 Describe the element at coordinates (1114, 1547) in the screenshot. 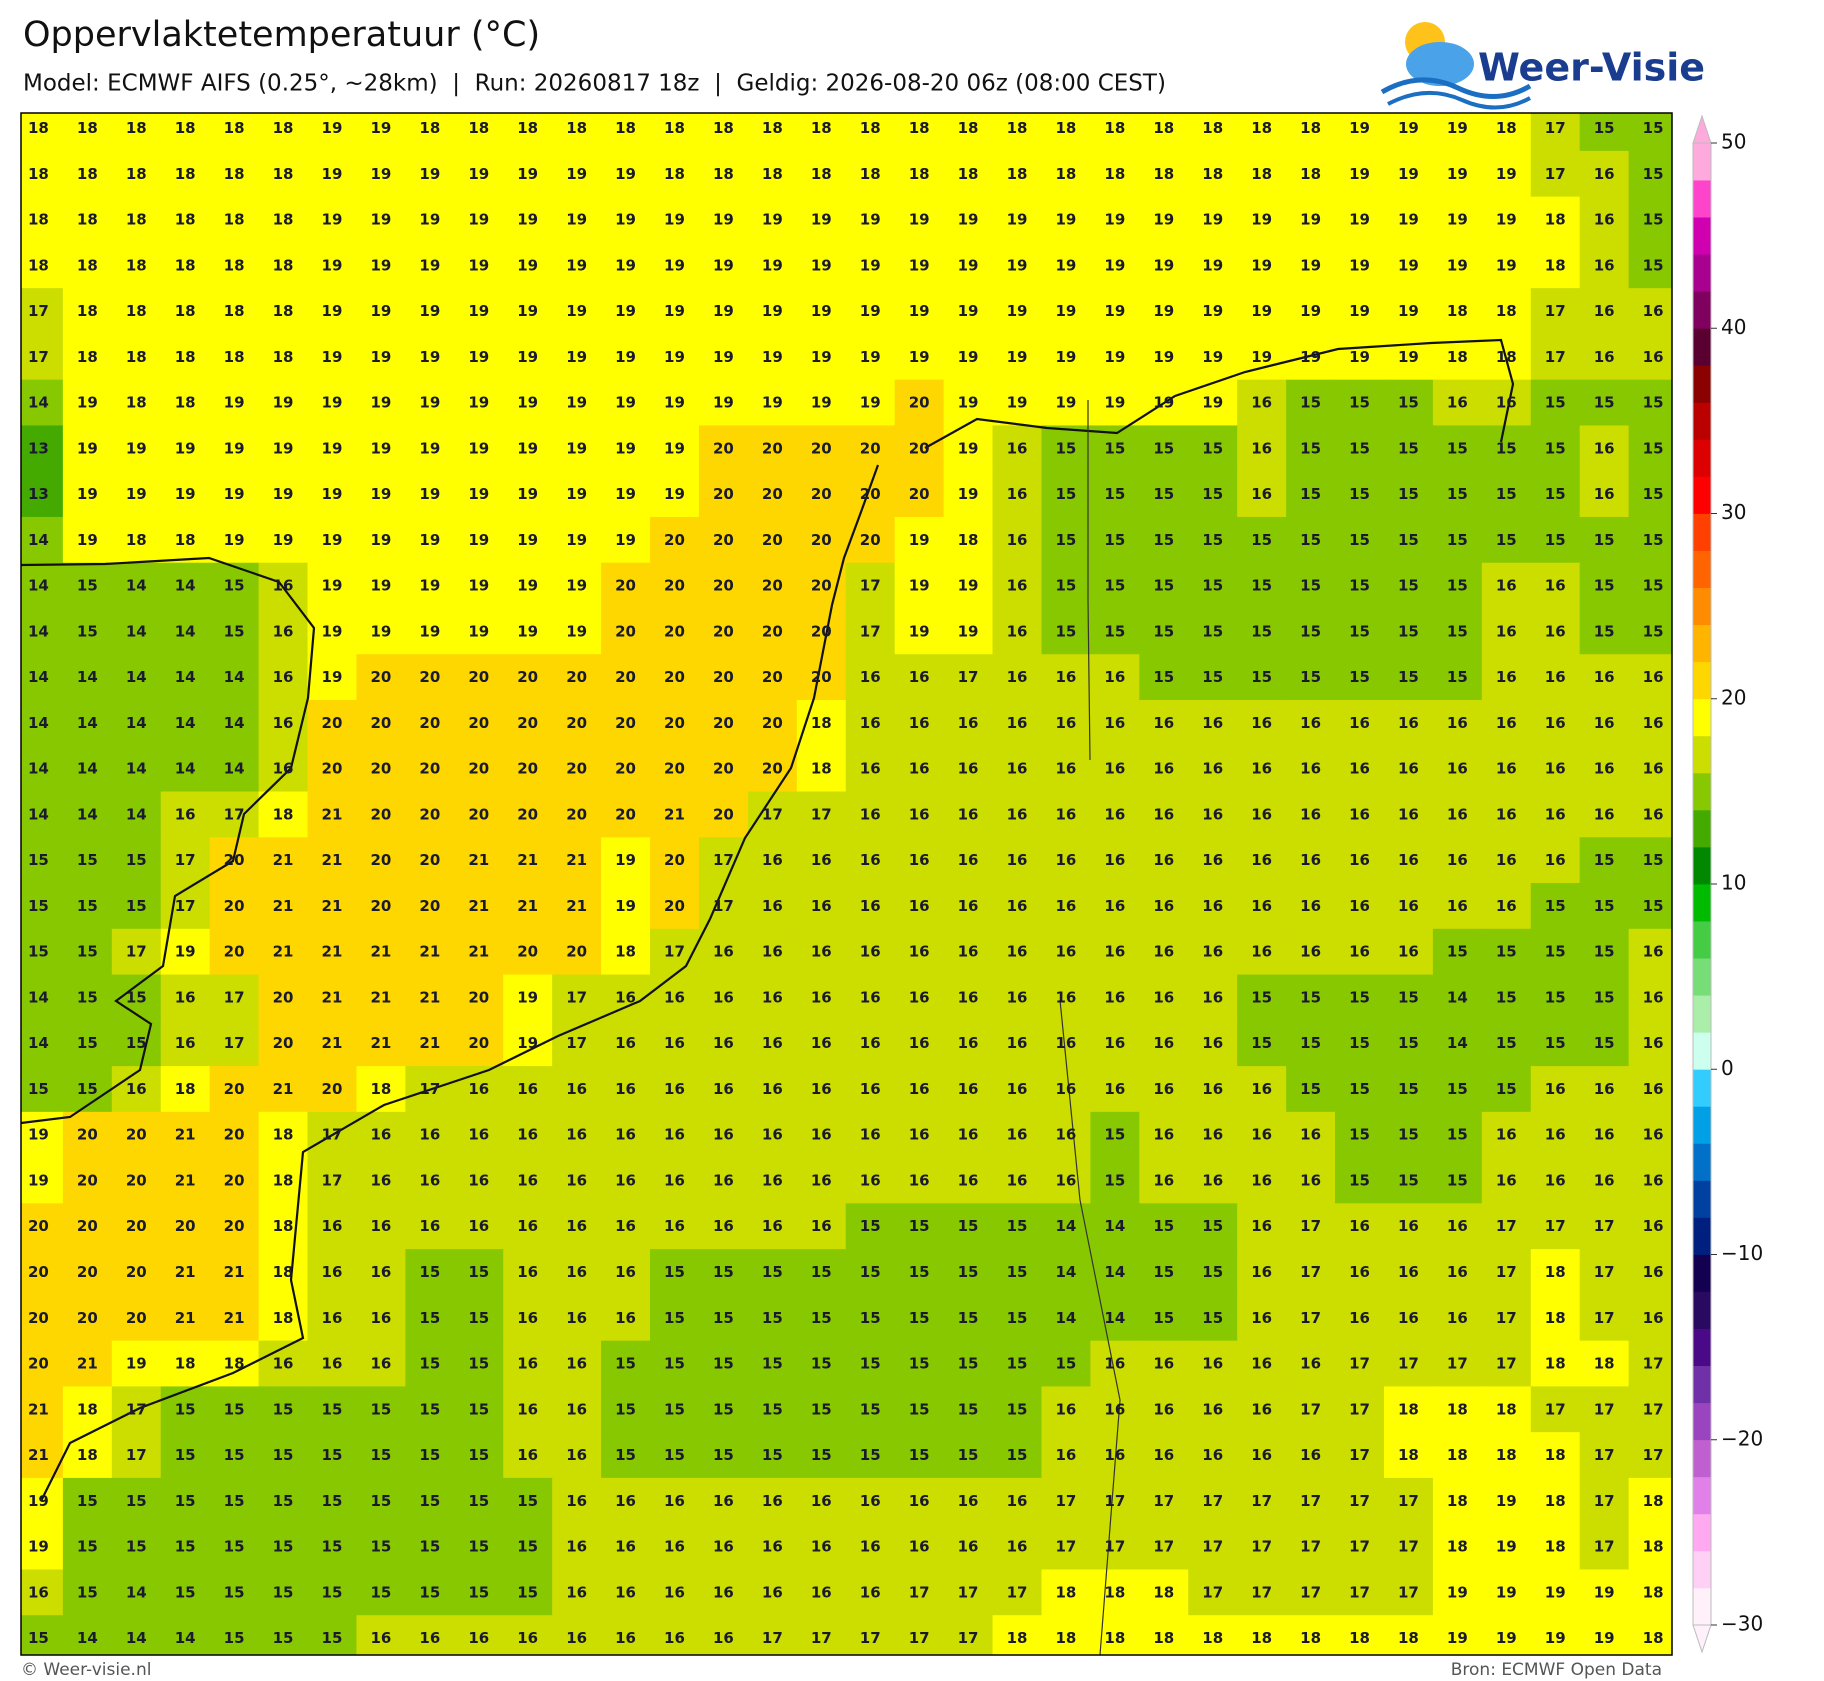

I see `temperature-label: 17` at that location.